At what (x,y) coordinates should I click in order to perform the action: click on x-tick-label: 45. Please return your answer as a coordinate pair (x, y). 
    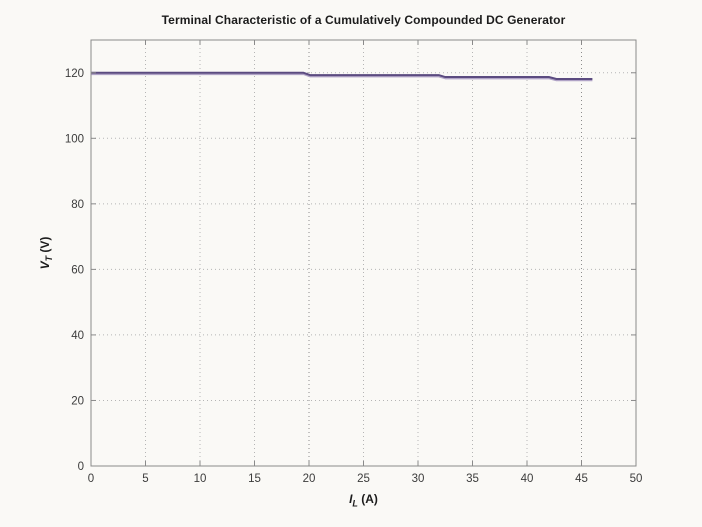
    Looking at the image, I should click on (581, 479).